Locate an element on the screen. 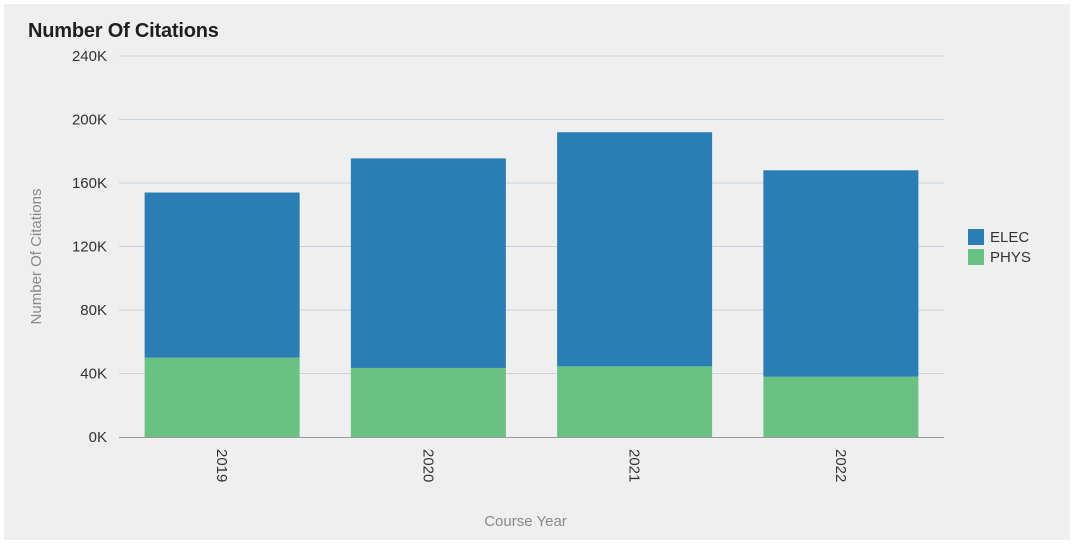  y-tick-label: 80K is located at coordinates (93, 310).